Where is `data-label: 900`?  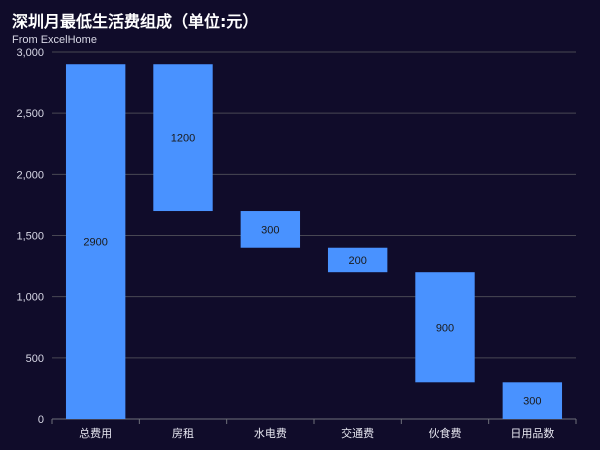 data-label: 900 is located at coordinates (445, 328).